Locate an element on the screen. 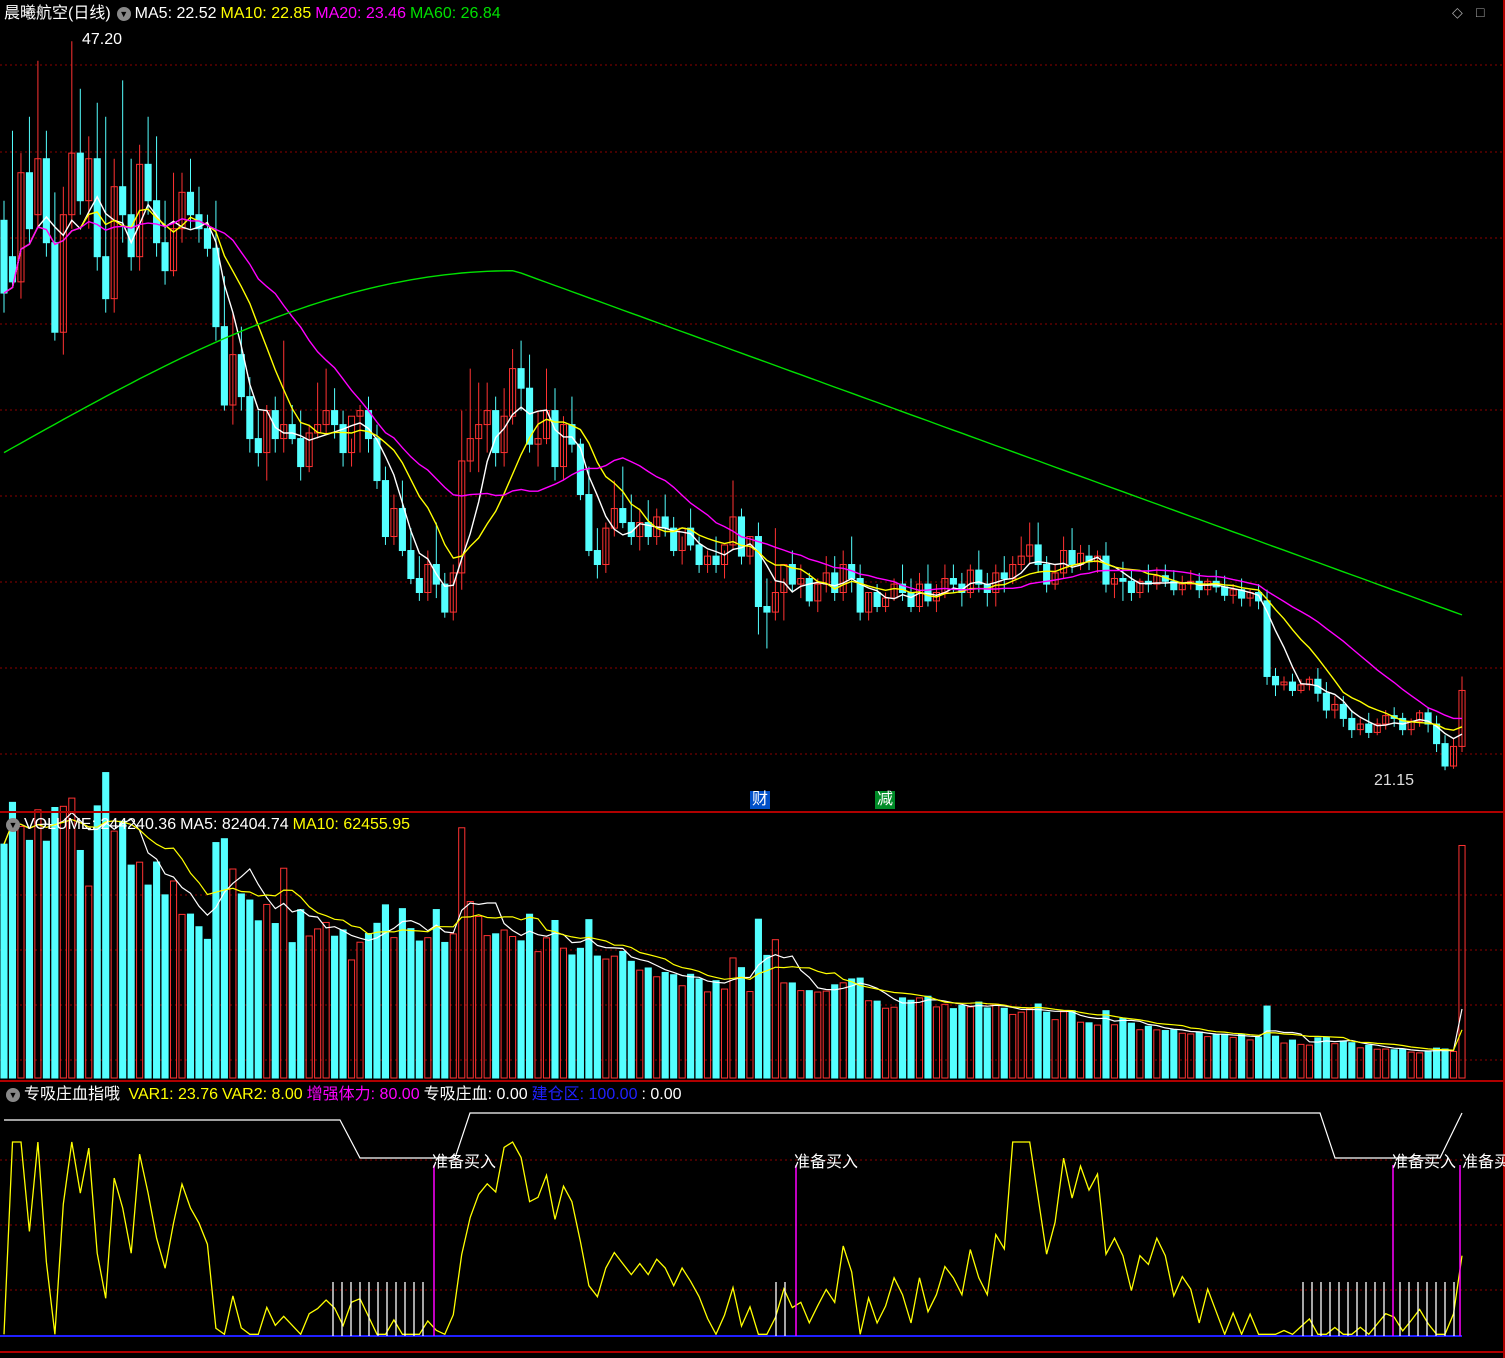  indicator-collapse-icon: ▼ is located at coordinates (13, 1094).